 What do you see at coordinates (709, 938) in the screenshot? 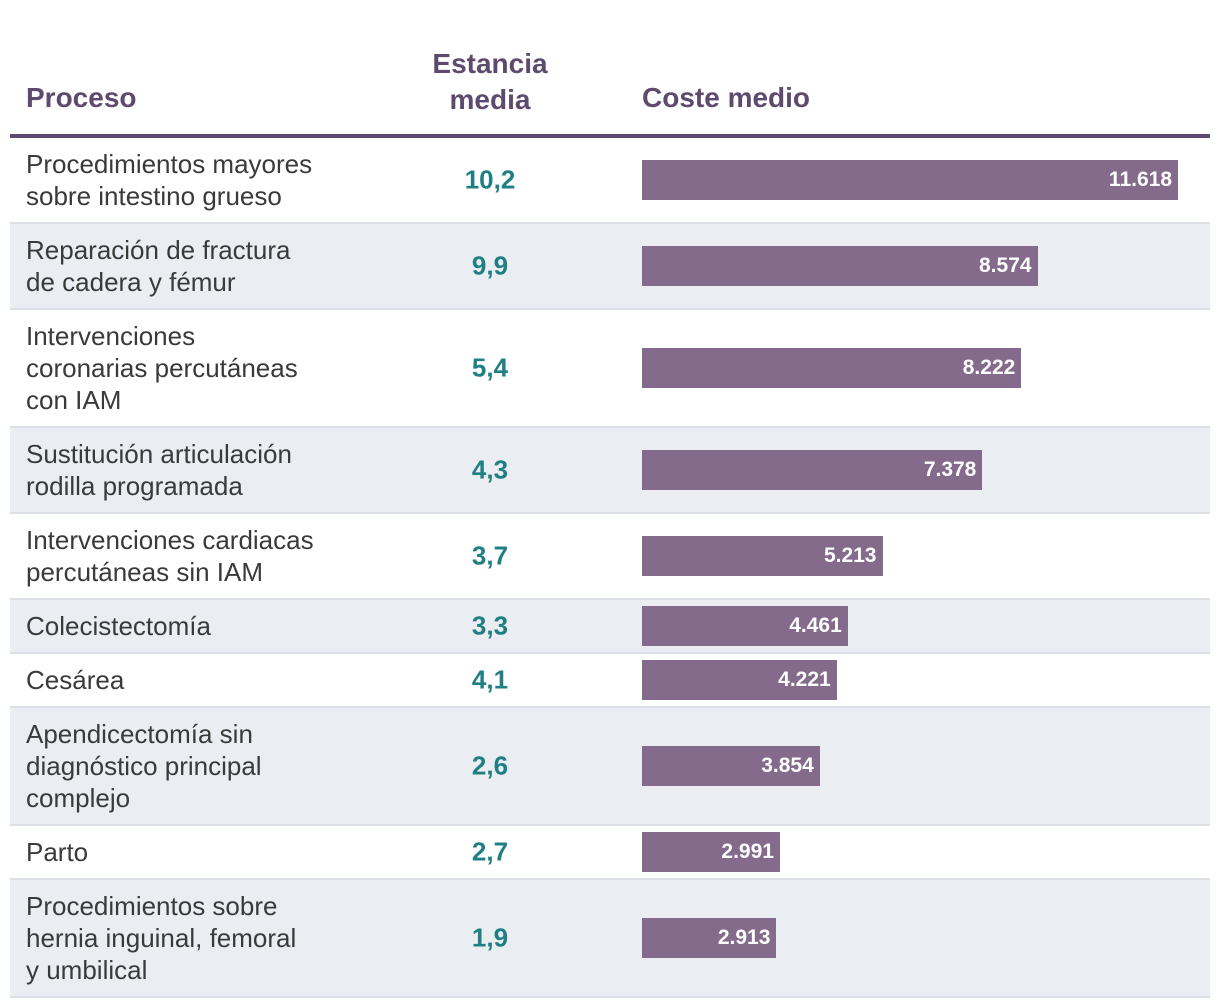
I see `cost-bar: 2.913` at bounding box center [709, 938].